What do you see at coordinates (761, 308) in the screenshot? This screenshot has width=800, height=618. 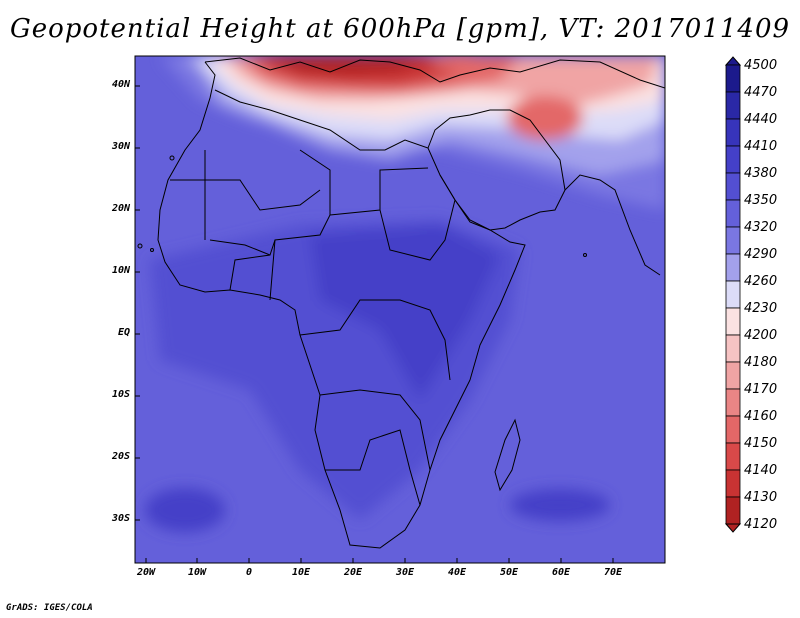 I see `colorbar-label: 4230` at bounding box center [761, 308].